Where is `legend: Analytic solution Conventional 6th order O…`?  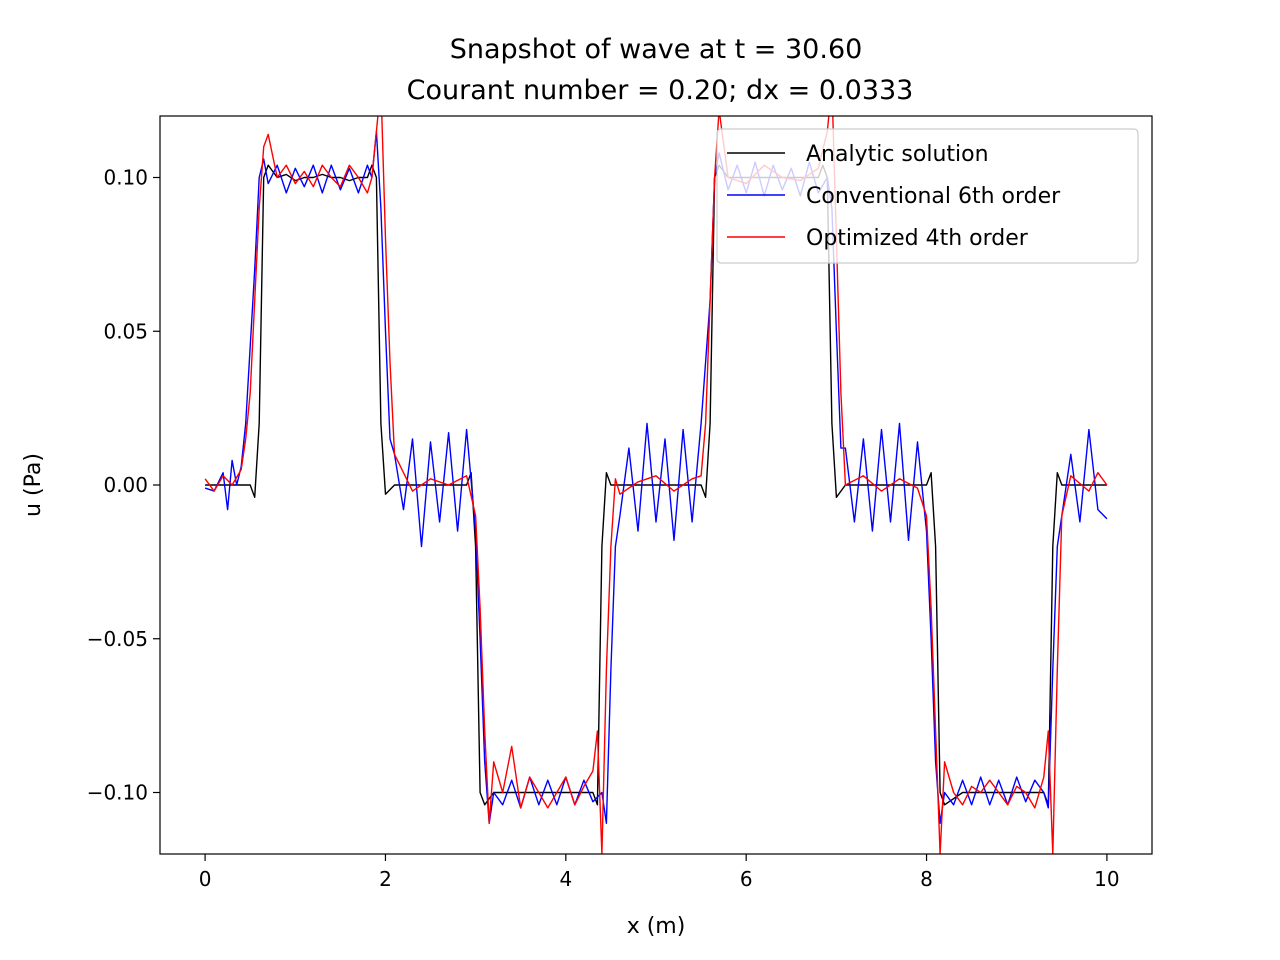 legend: Analytic solution Conventional 6th order O… is located at coordinates (927, 196).